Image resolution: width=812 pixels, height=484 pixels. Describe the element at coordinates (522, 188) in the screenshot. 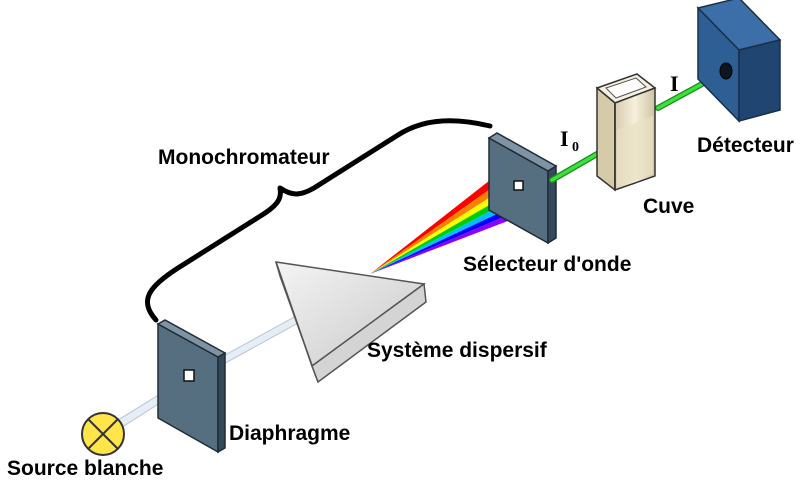

I see `wavelength-selector` at that location.